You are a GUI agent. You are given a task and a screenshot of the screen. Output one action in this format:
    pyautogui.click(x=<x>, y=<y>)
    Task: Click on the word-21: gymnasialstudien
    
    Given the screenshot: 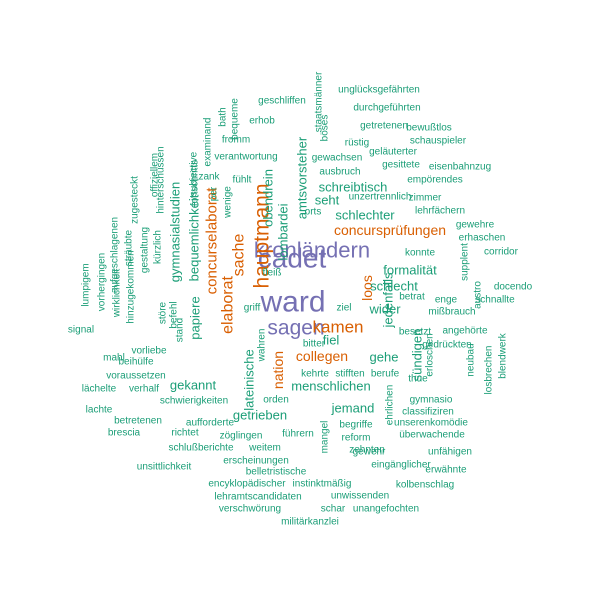 What is the action you would take?
    pyautogui.click(x=175, y=232)
    